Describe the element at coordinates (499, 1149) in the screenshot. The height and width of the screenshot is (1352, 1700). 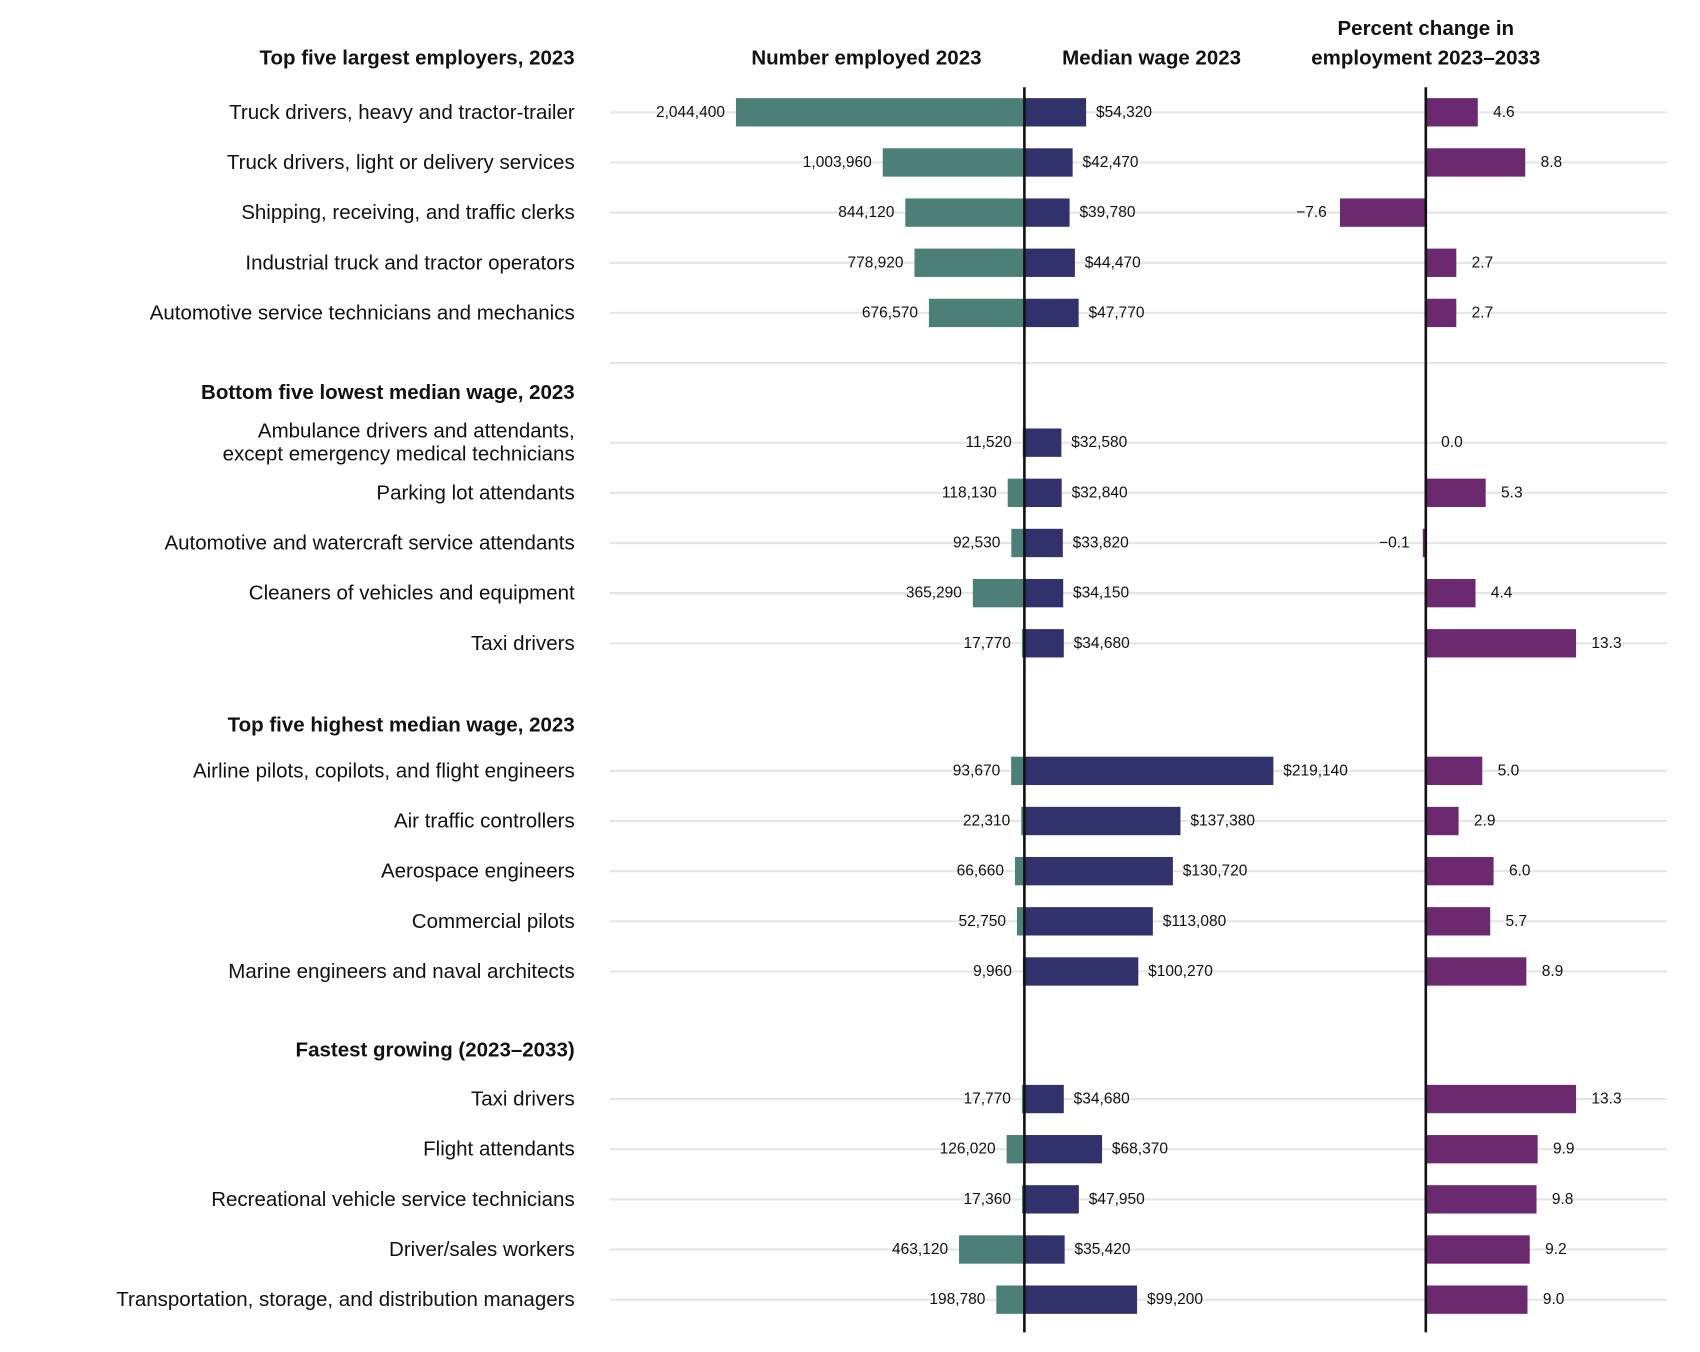
I see `row-label: Flight attendants` at that location.